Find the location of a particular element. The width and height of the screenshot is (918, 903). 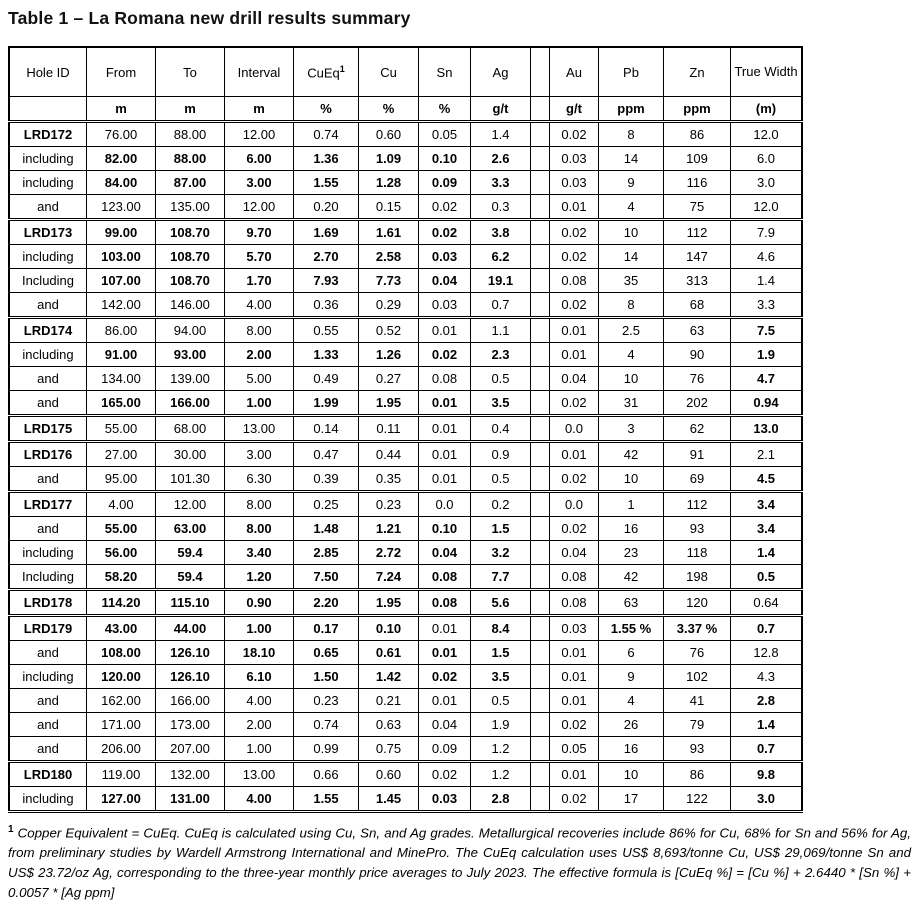

data-cell: 1.20 is located at coordinates (259, 577).